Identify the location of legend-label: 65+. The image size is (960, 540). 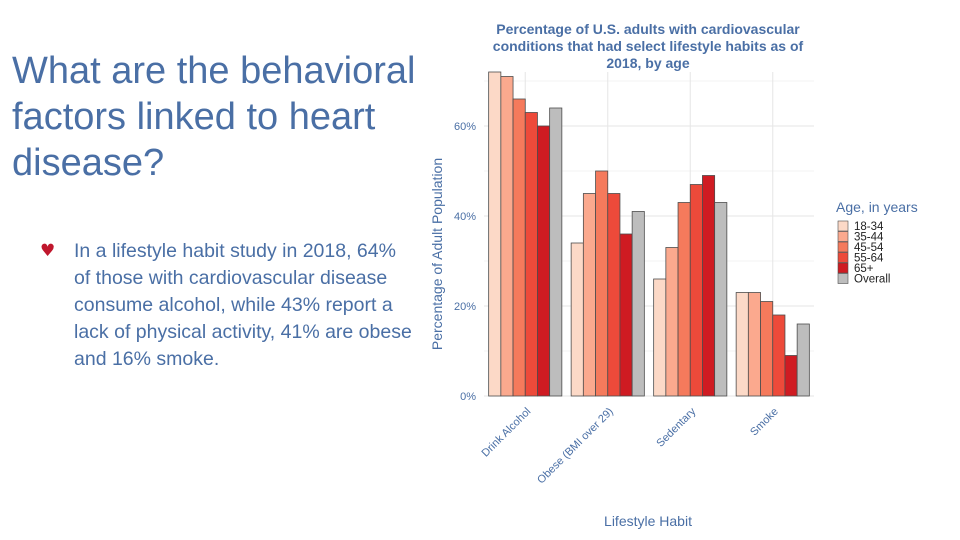
(864, 269).